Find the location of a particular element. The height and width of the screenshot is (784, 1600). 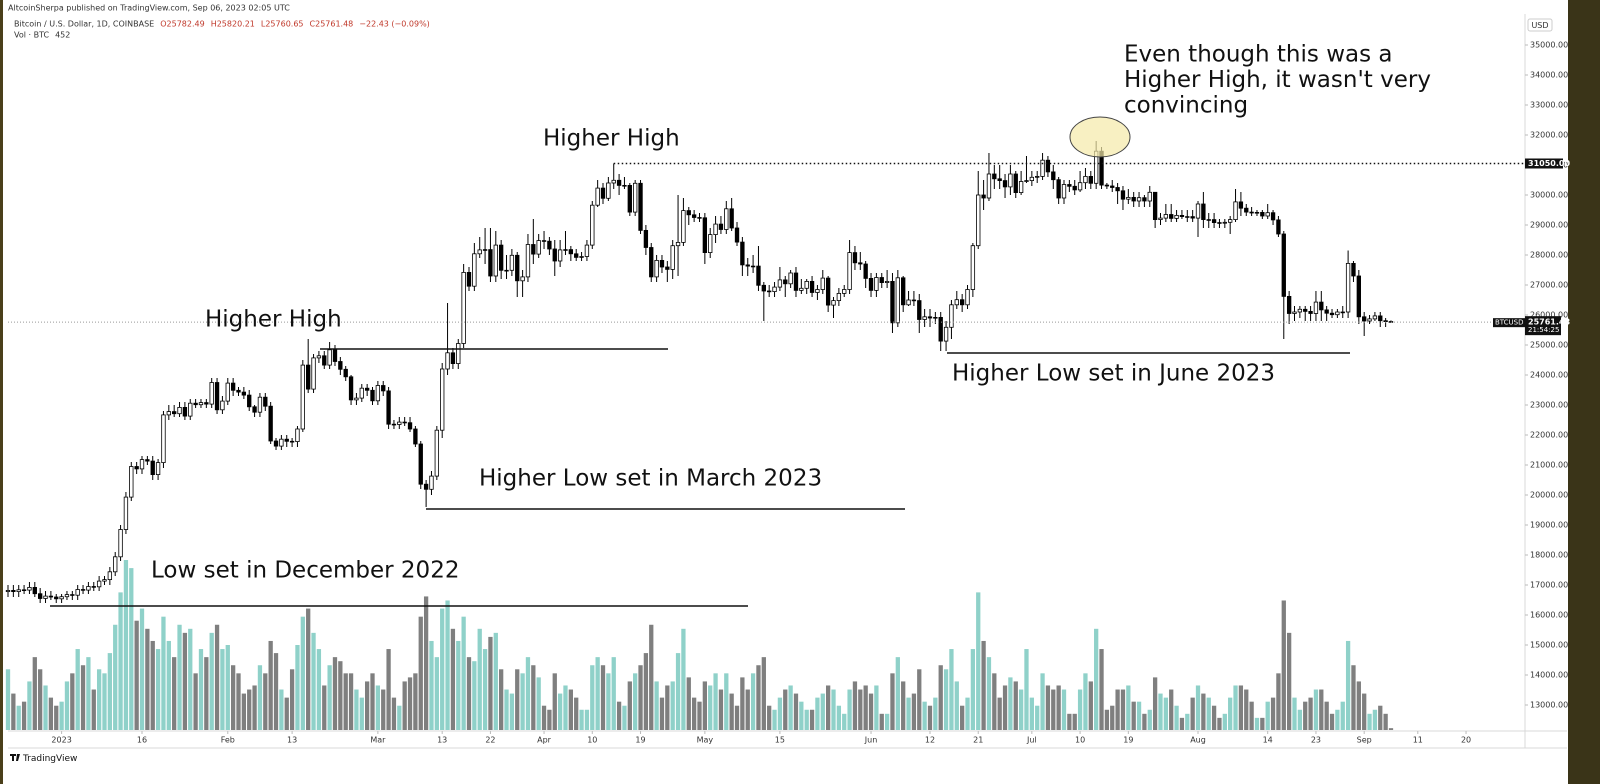

ohlc-label: H25820.21 is located at coordinates (233, 24).